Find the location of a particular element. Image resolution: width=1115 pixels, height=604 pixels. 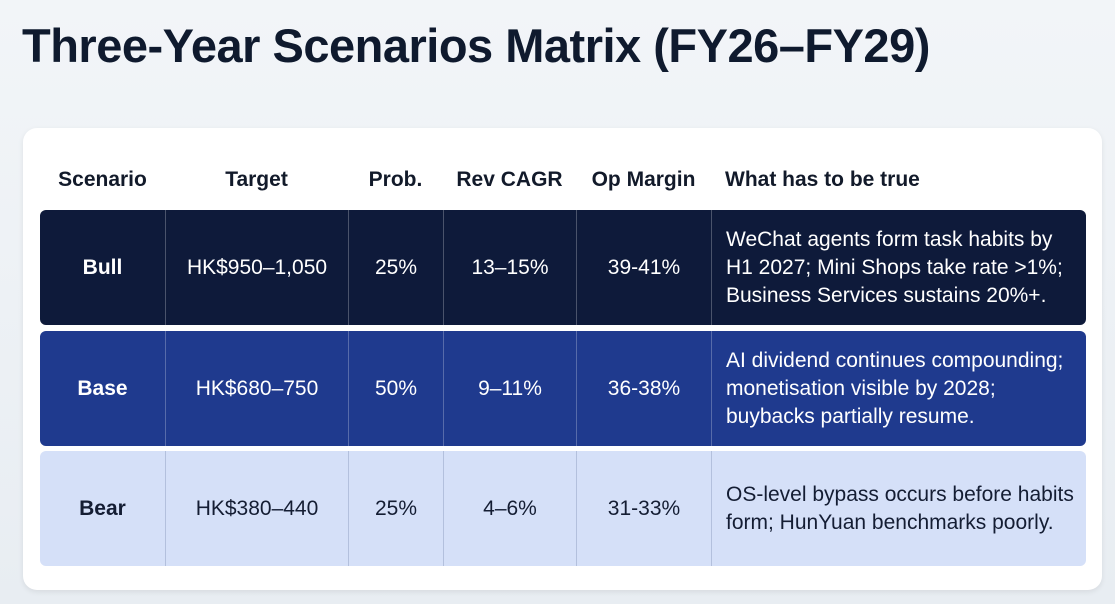

target-range: HK$950–1,050 is located at coordinates (256, 267).